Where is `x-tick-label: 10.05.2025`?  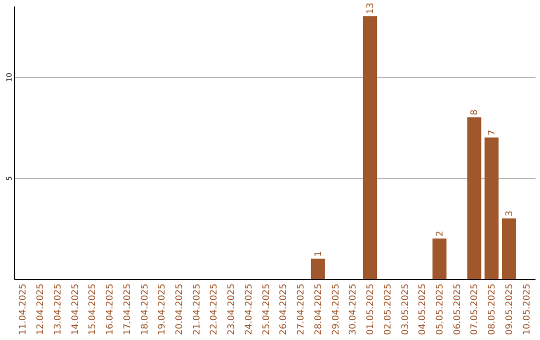
x-tick-label: 10.05.2025 is located at coordinates (527, 310).